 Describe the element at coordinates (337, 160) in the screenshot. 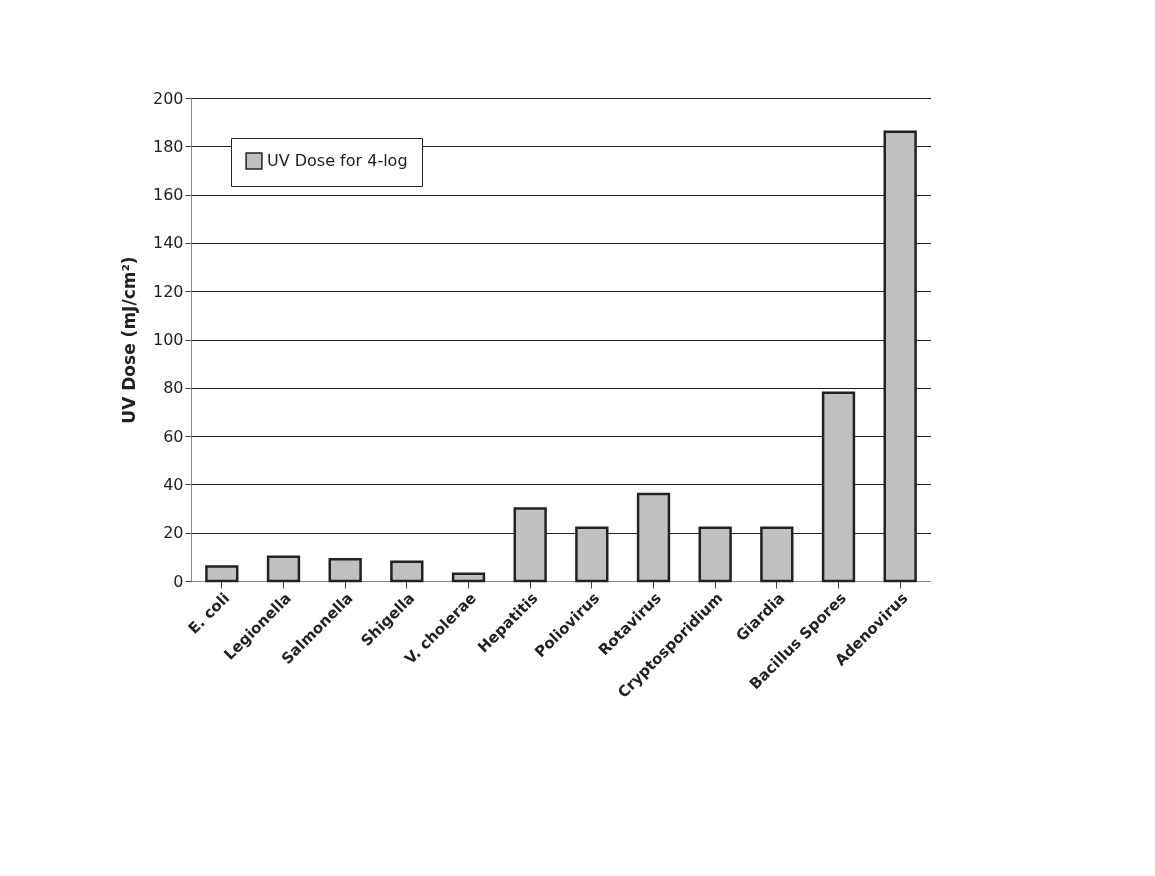

I see `legend-label: UV Dose for 4-log` at that location.